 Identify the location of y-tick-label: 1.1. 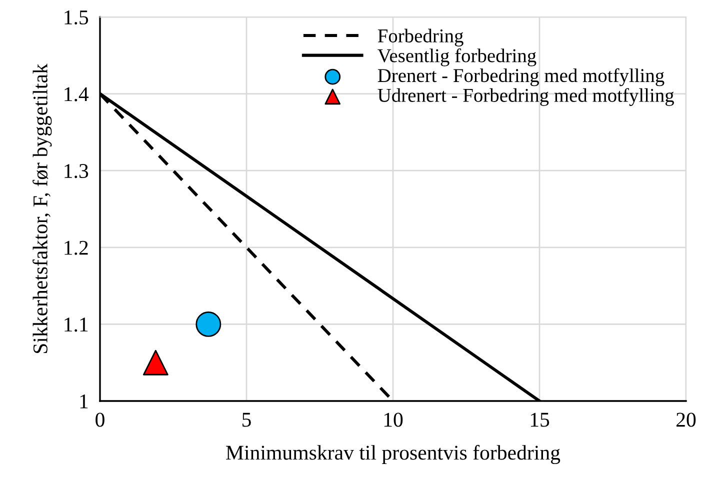
(76, 325).